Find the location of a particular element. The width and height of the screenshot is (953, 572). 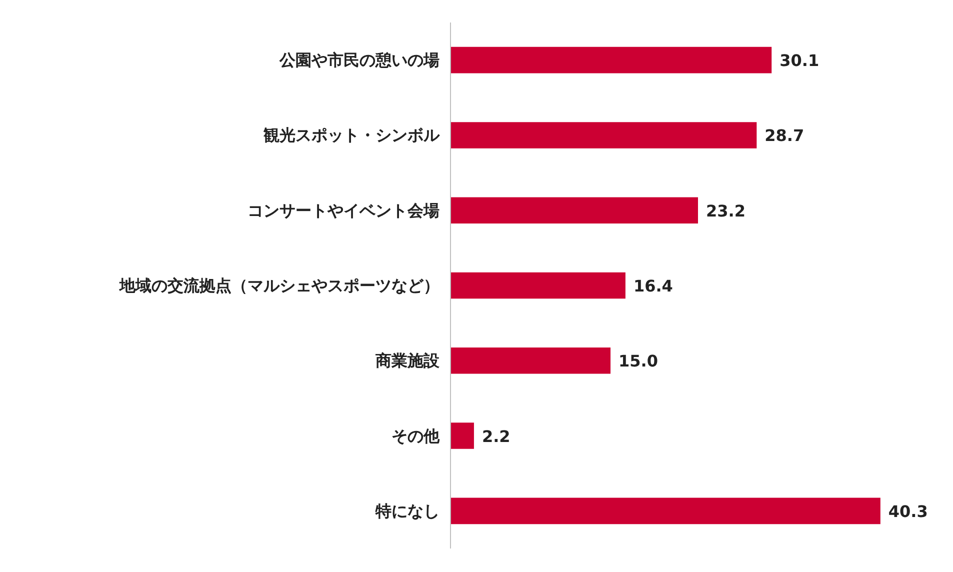

data-label: 2.2 is located at coordinates (496, 436).